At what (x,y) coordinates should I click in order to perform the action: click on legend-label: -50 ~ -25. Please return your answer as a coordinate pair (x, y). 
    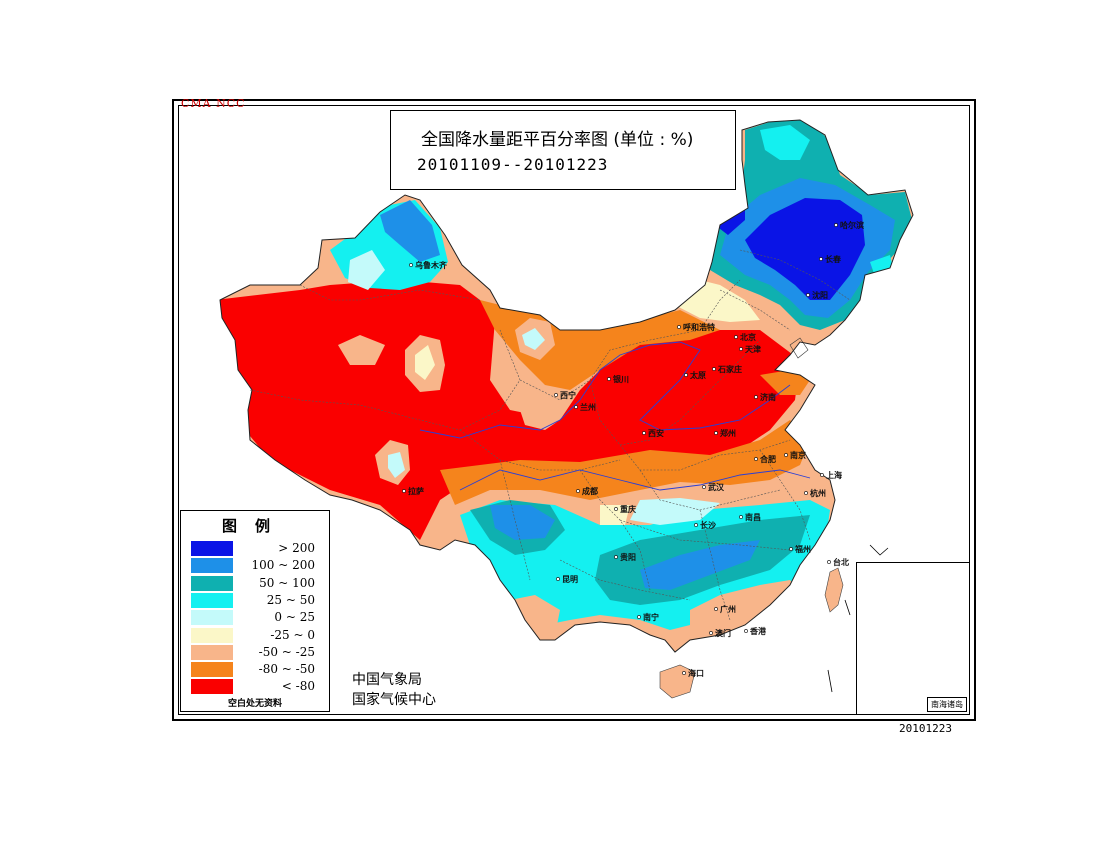
    Looking at the image, I should click on (286, 651).